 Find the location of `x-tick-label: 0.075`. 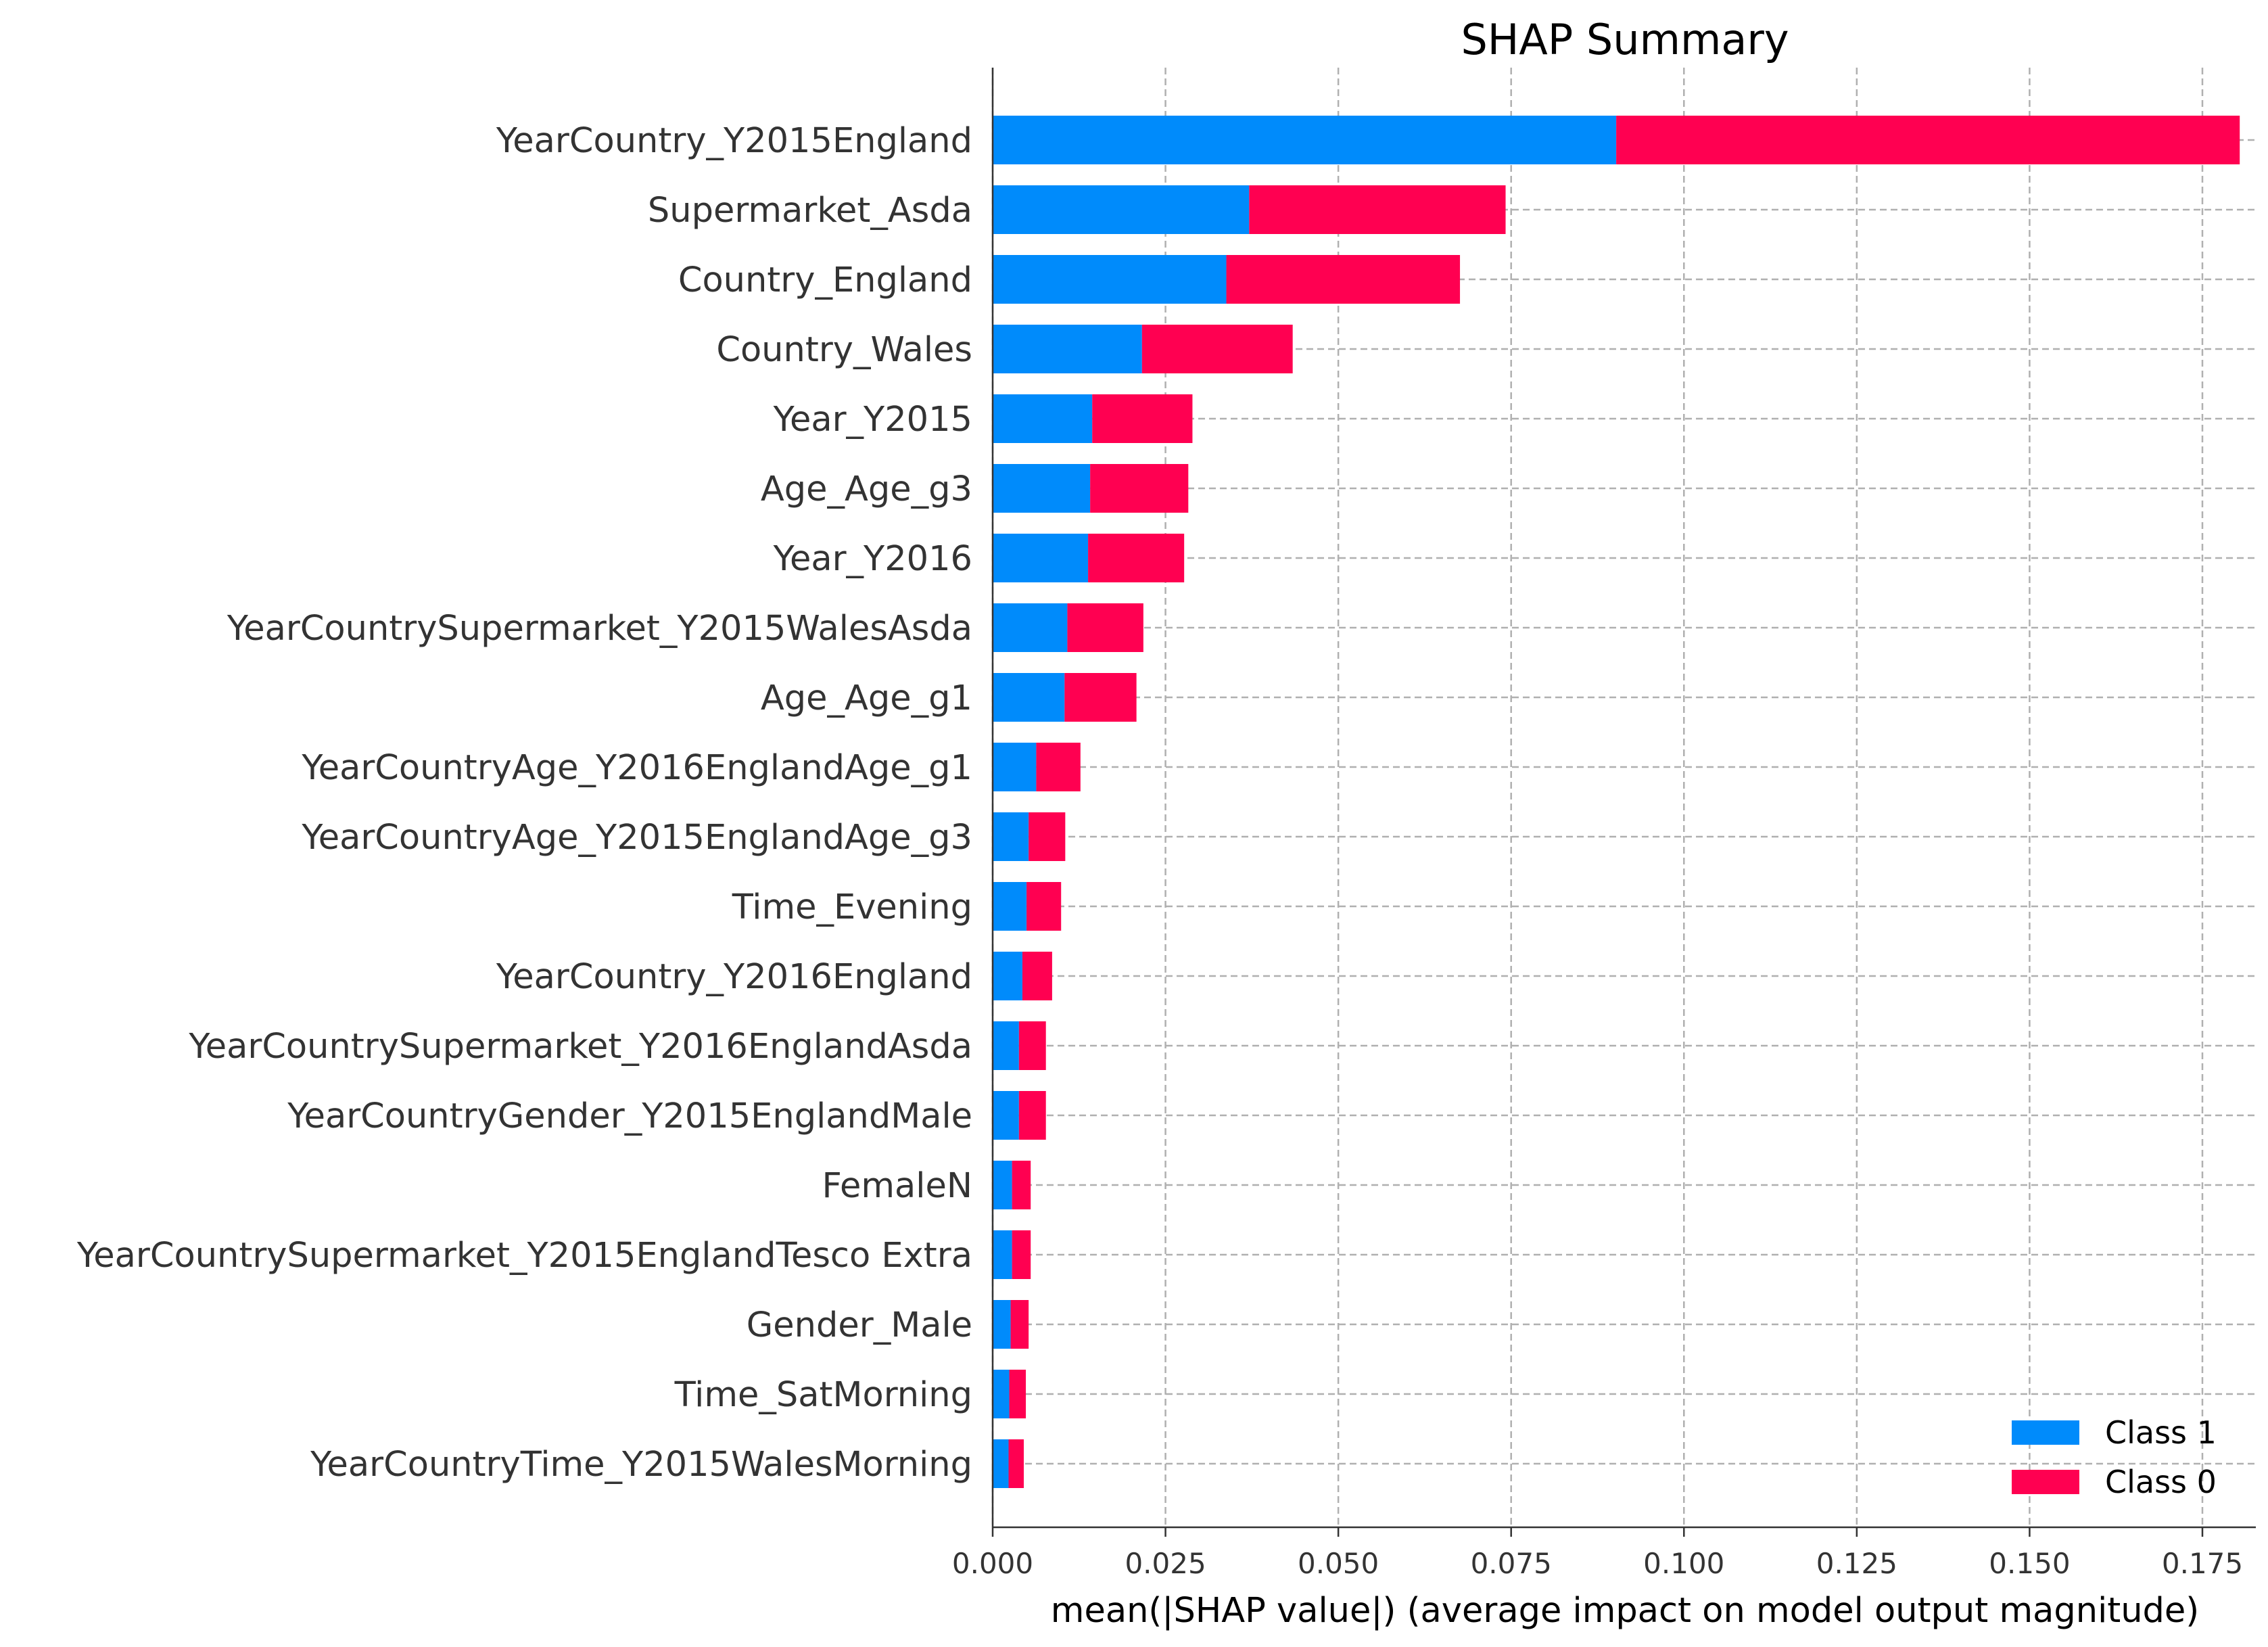

x-tick-label: 0.075 is located at coordinates (1511, 1563).